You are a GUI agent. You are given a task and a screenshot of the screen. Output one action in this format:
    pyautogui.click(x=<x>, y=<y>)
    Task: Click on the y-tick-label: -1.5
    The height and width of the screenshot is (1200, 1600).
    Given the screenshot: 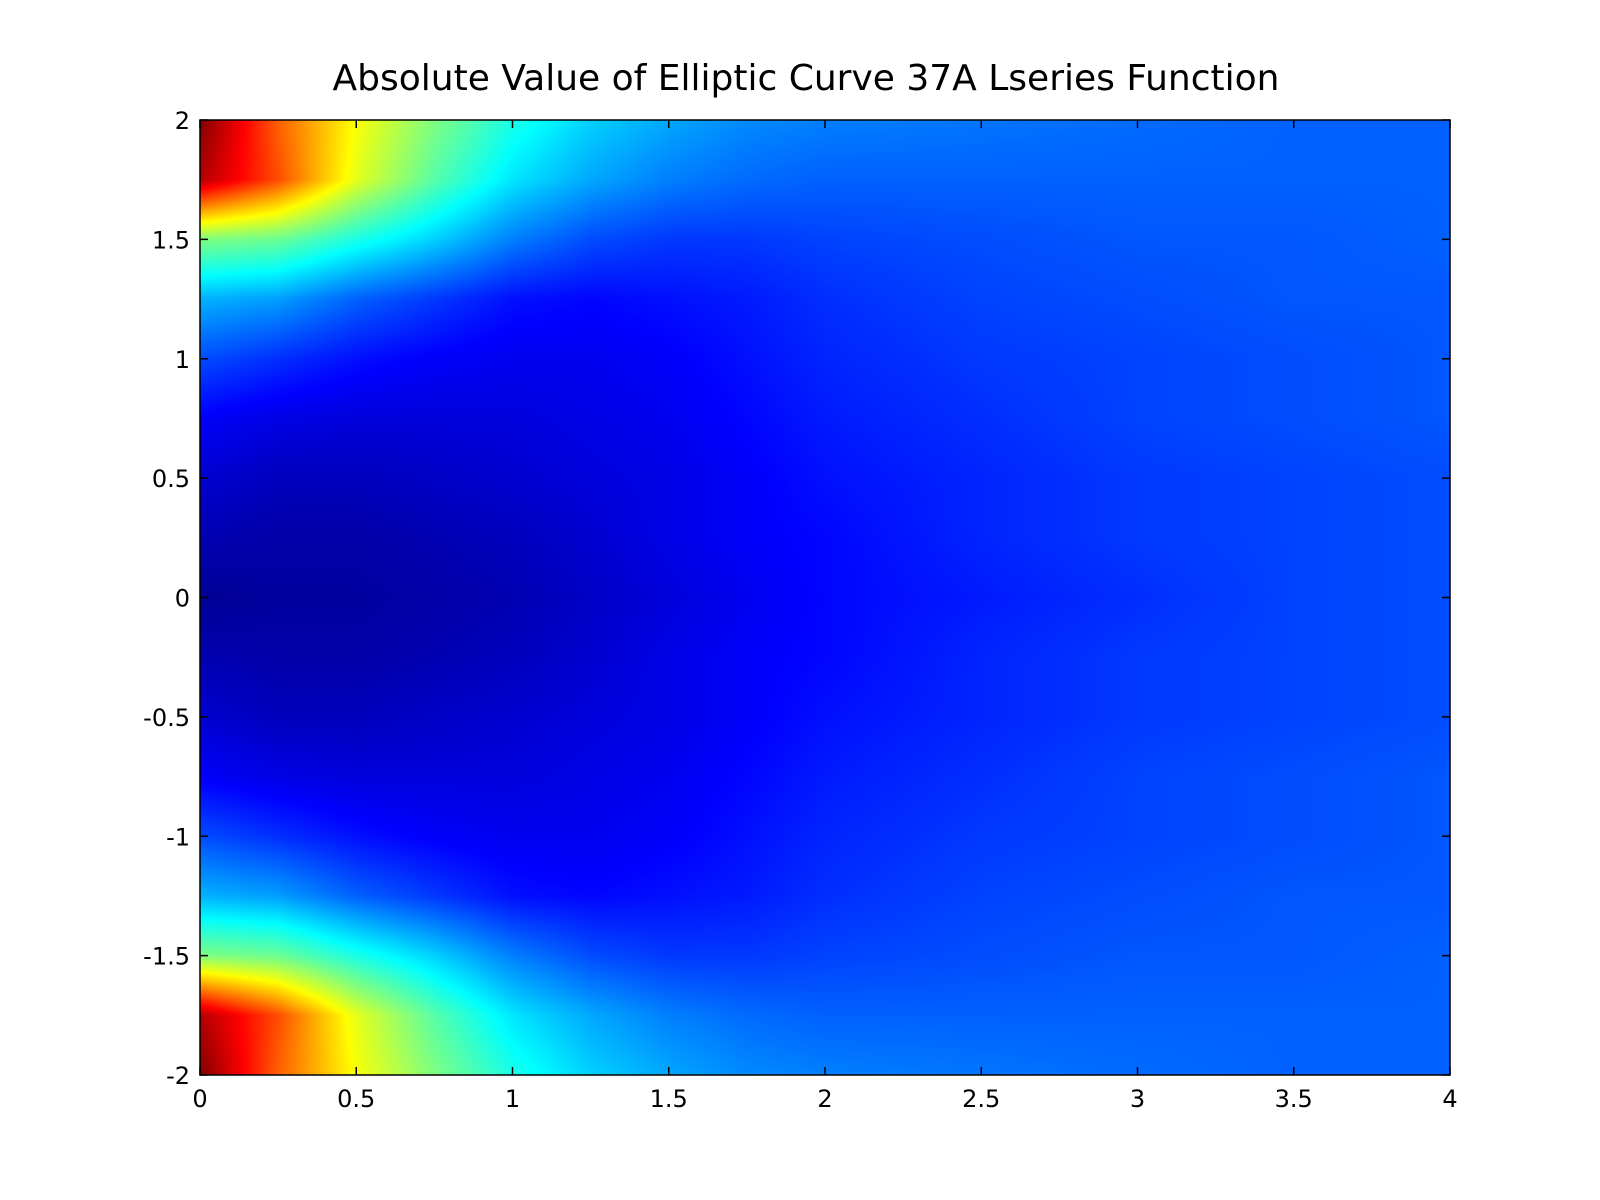 What is the action you would take?
    pyautogui.click(x=166, y=957)
    